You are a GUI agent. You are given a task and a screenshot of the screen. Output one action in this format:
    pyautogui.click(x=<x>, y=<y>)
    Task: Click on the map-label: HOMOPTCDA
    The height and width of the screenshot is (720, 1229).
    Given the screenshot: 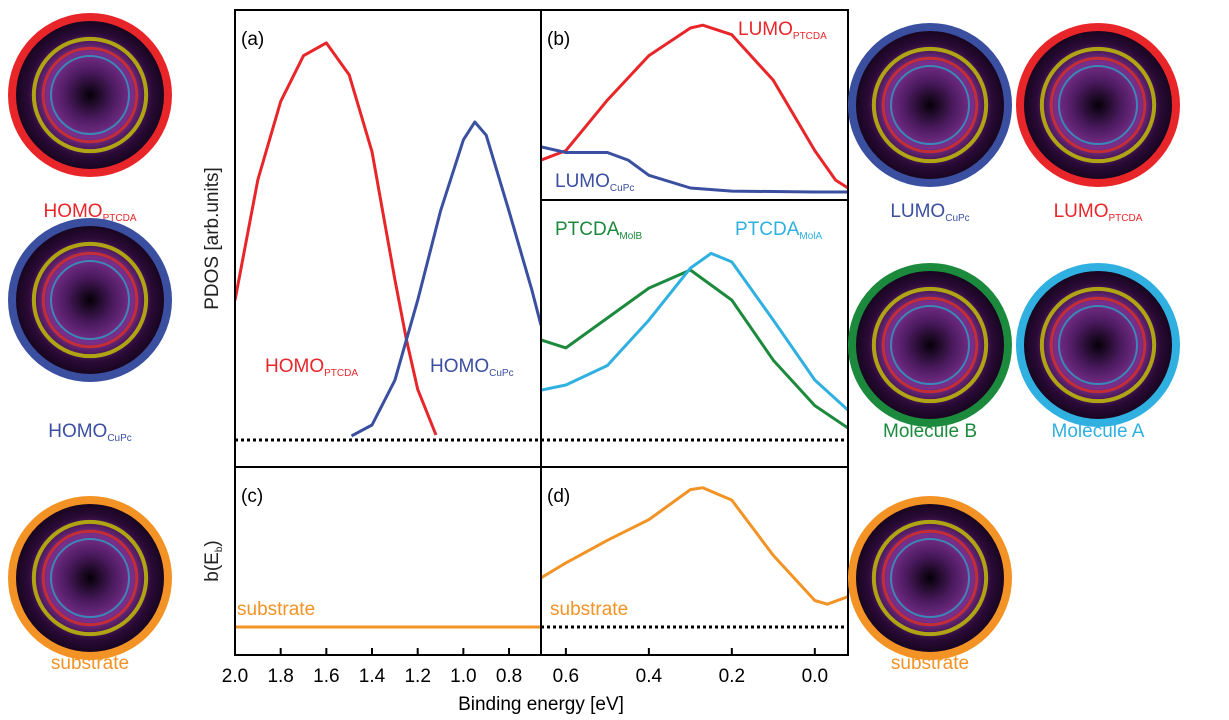 What is the action you would take?
    pyautogui.click(x=89, y=212)
    